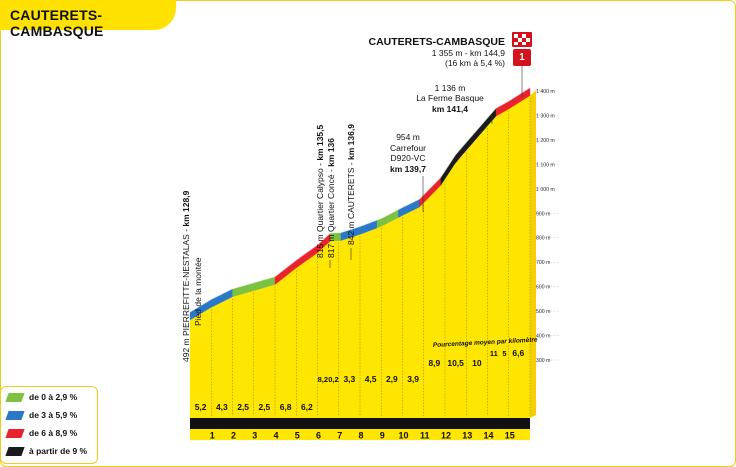 This screenshot has width=736, height=467. Describe the element at coordinates (15, 433) in the screenshot. I see `legend-swatch-red` at that location.